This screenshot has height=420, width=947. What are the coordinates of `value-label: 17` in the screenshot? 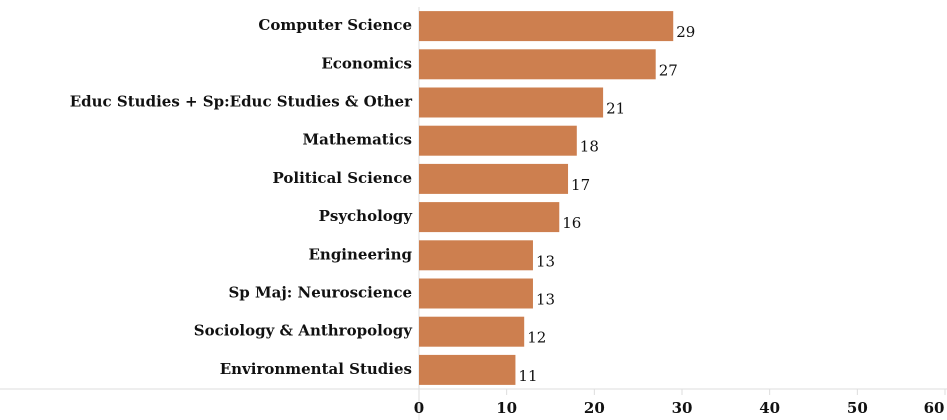 It's located at (580, 185).